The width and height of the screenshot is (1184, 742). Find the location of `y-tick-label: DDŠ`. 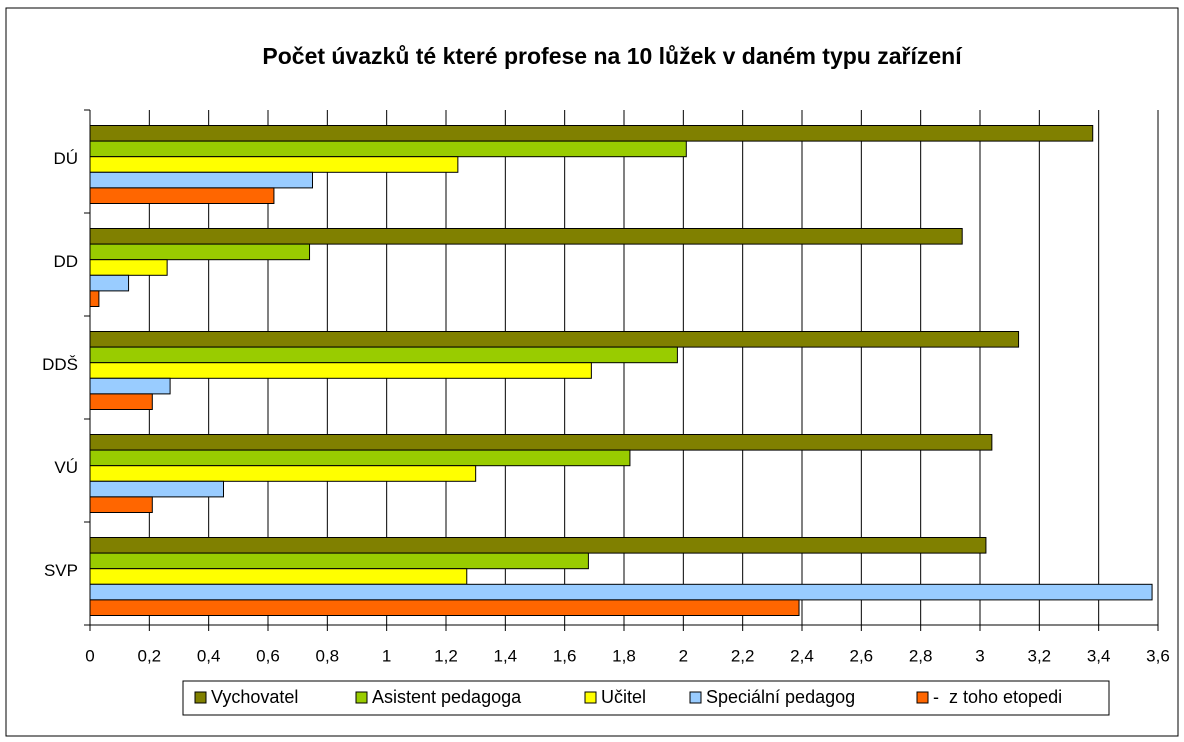

y-tick-label: DDŠ is located at coordinates (60, 364).